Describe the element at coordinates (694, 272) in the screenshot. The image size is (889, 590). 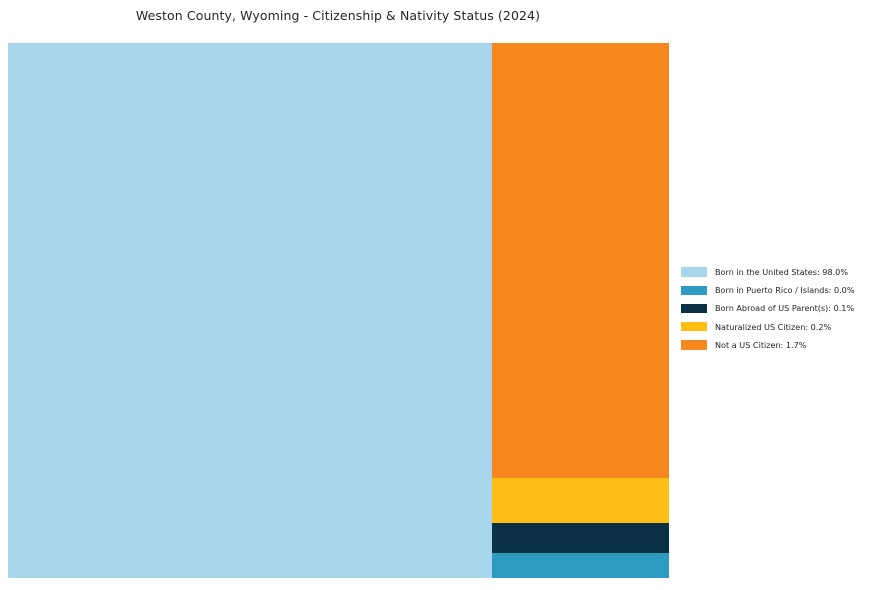
I see `legend-swatch-born-in-the-united-states` at that location.